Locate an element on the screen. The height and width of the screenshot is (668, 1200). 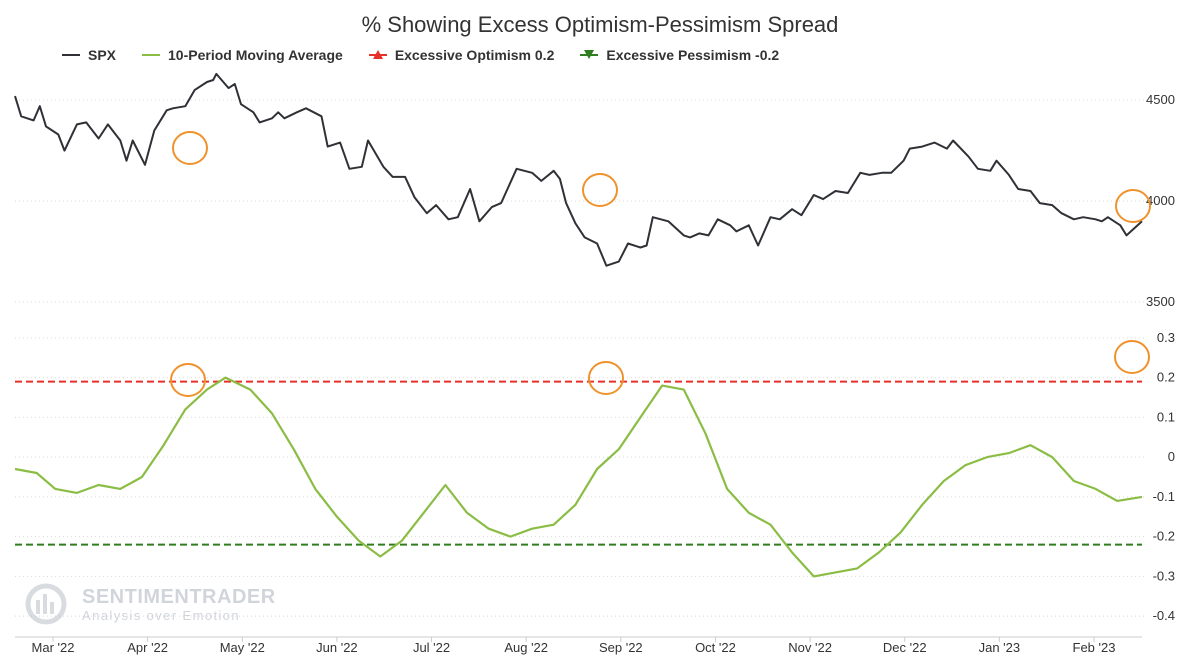
x-axis-label: Feb '23 is located at coordinates (1094, 647).